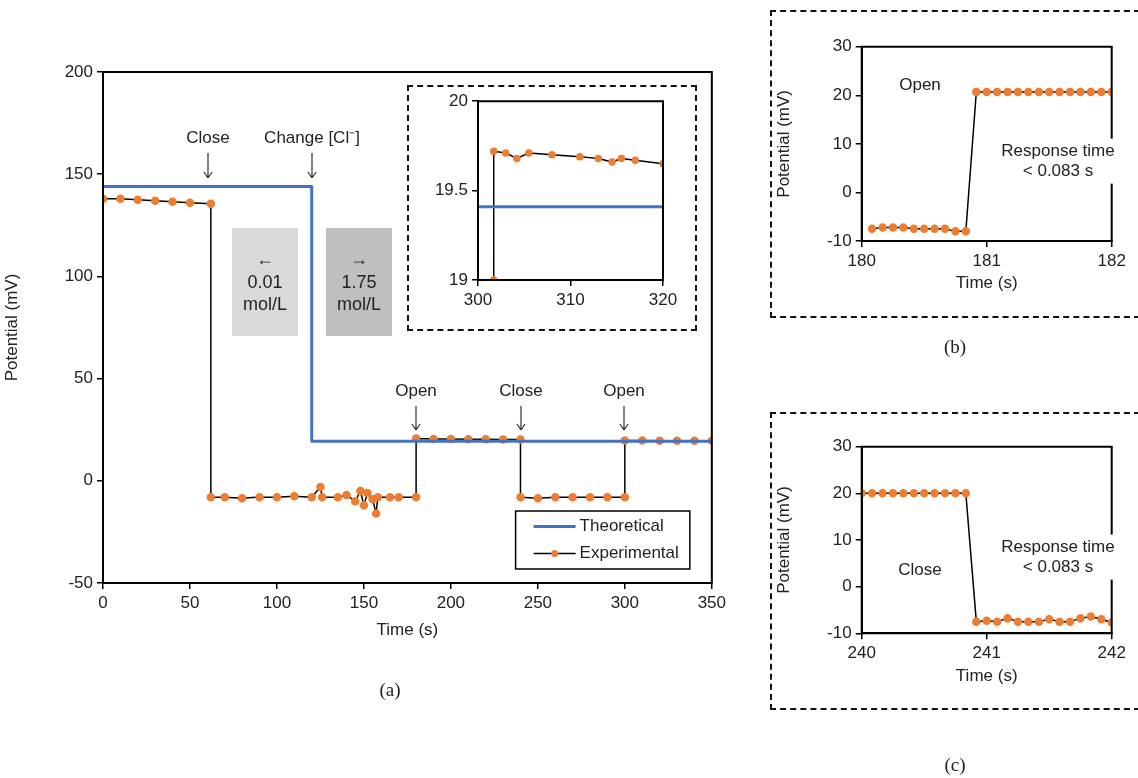 The image size is (1138, 778). I want to click on y-tick-label: 150, so click(78, 173).